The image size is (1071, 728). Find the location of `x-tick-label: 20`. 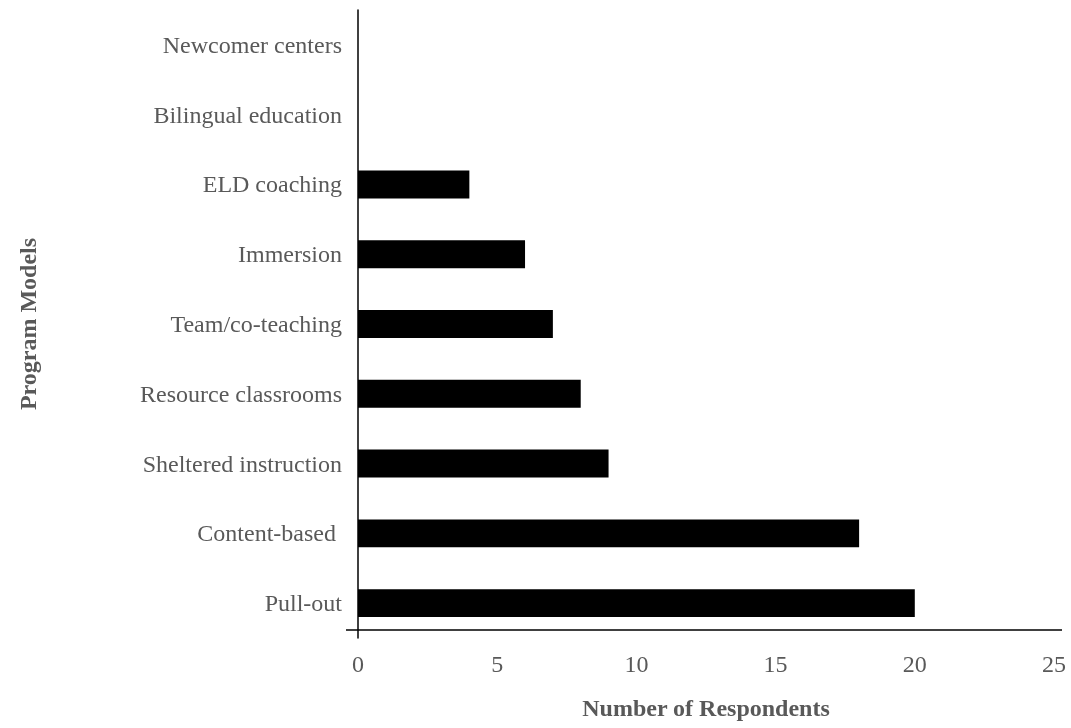

x-tick-label: 20 is located at coordinates (914, 664).